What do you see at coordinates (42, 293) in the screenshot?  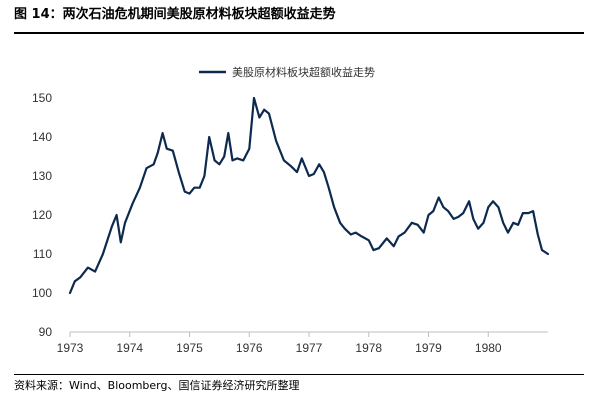 I see `y-tick-label: 100` at bounding box center [42, 293].